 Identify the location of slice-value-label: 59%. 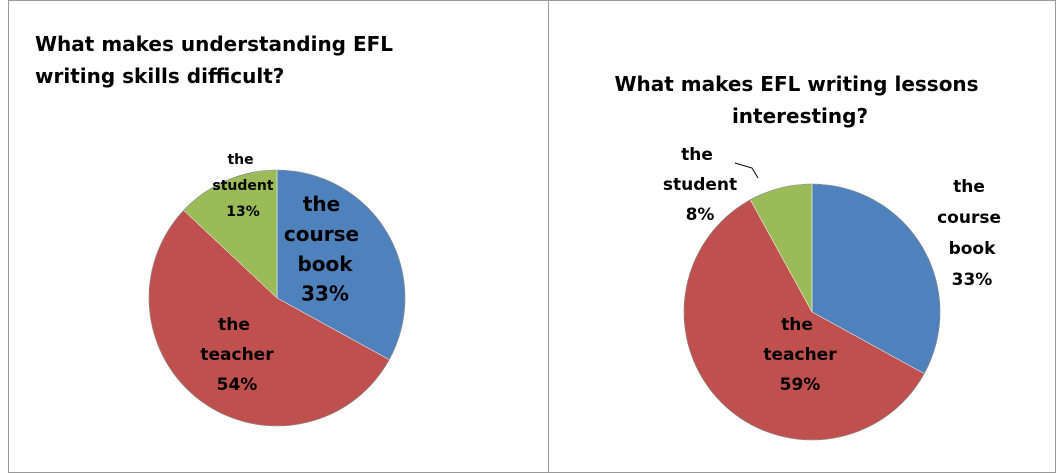
(800, 385).